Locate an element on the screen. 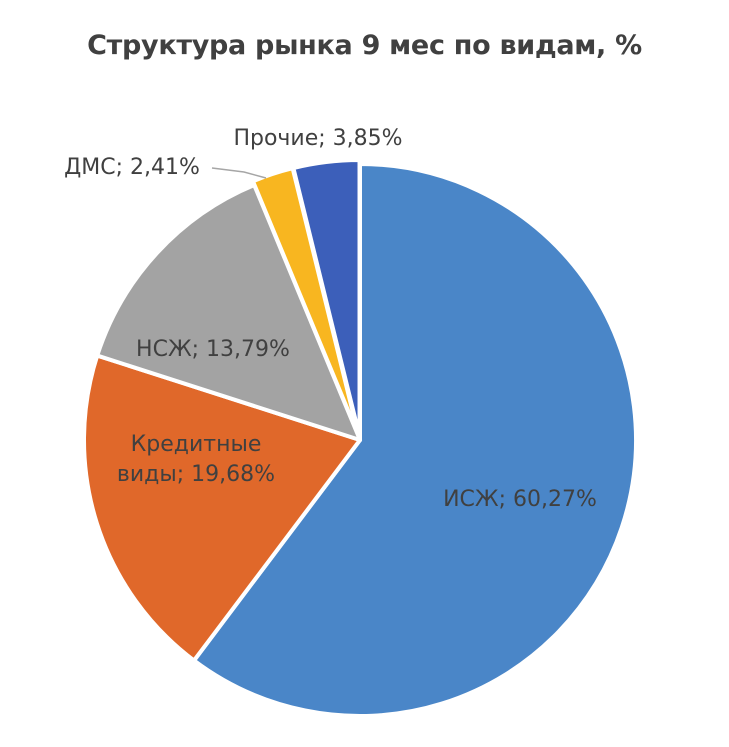  chart-title: Структура рынка 9 мес по видам, % is located at coordinates (364, 45).